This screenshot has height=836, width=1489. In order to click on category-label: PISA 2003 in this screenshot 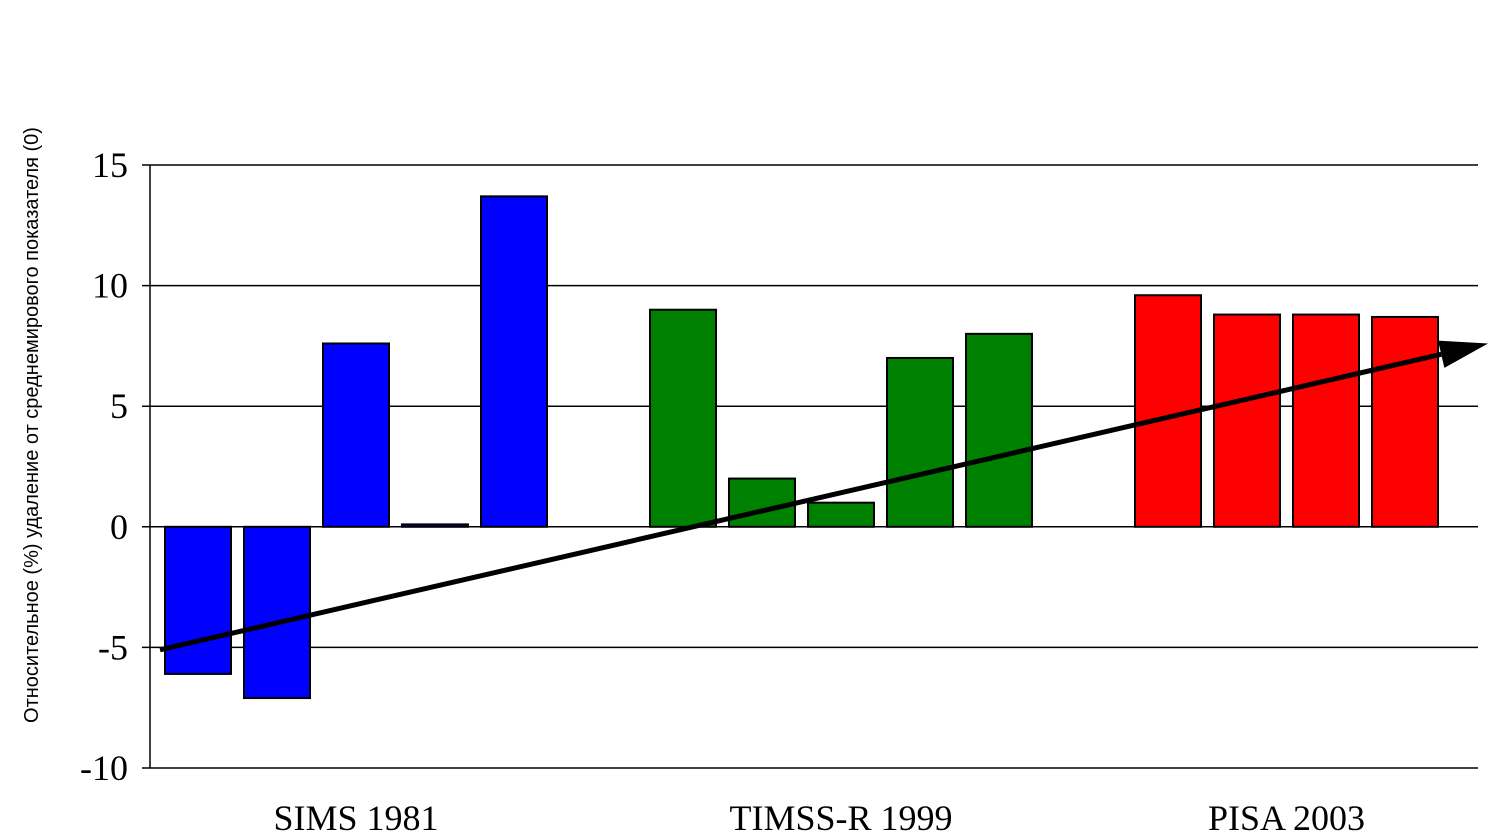, I will do `click(1286, 817)`.